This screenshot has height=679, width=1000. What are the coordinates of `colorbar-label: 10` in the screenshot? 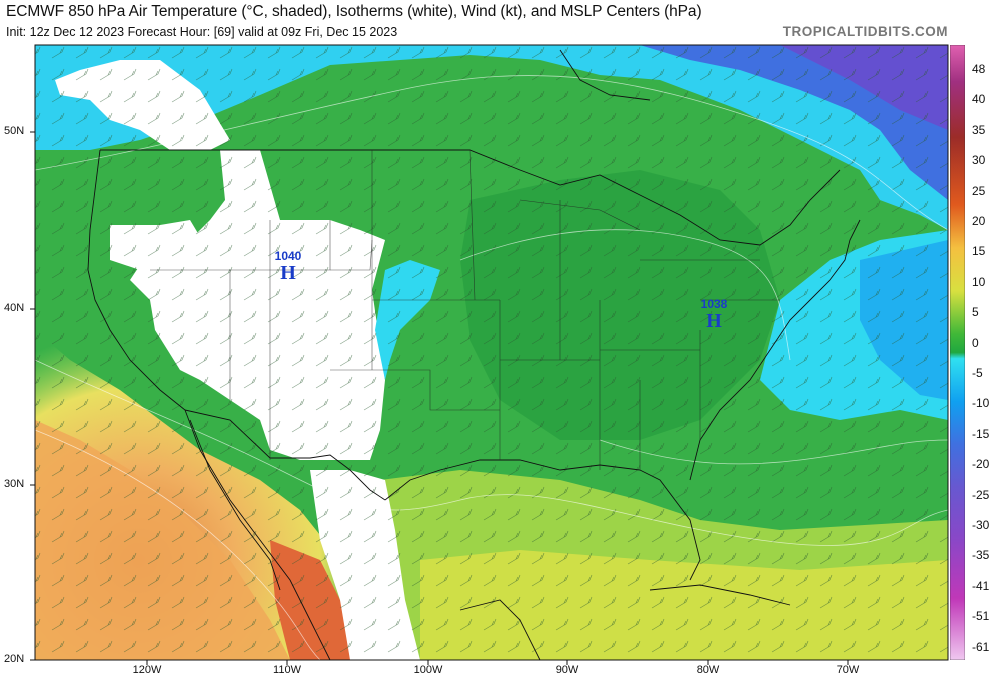 It's located at (979, 281).